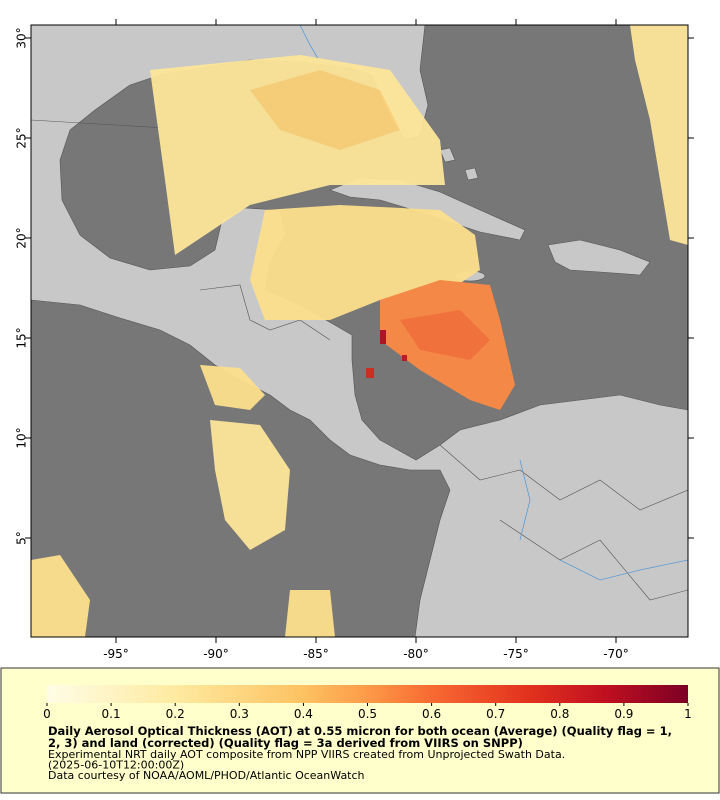 The width and height of the screenshot is (720, 800). Describe the element at coordinates (495, 714) in the screenshot. I see `colorbar-tick-label: 0.7` at that location.